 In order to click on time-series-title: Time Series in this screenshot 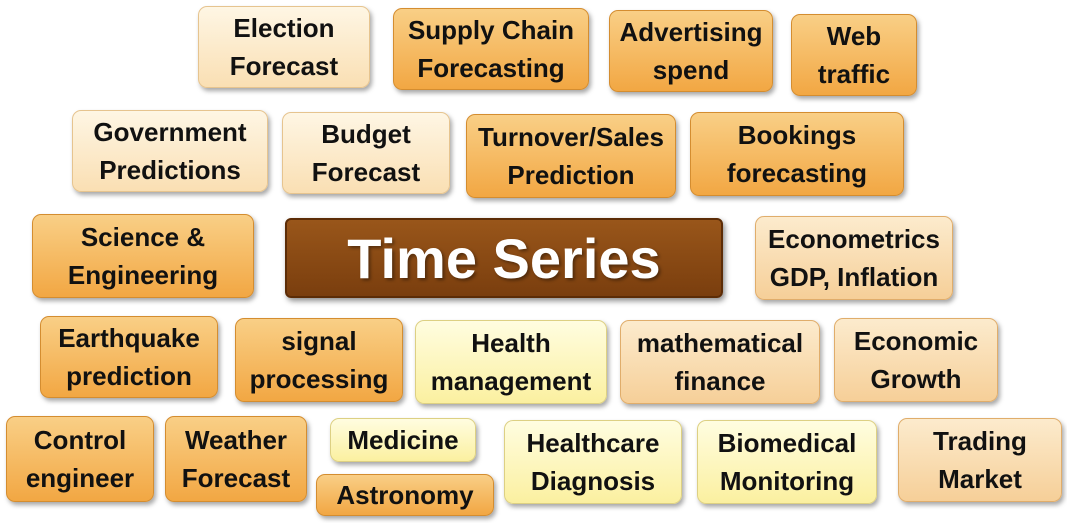, I will do `click(504, 258)`.